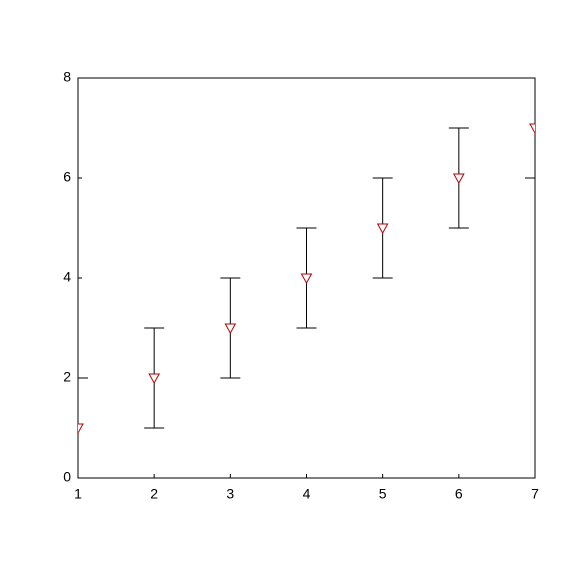  Describe the element at coordinates (307, 494) in the screenshot. I see `x-tick-label: 4` at that location.